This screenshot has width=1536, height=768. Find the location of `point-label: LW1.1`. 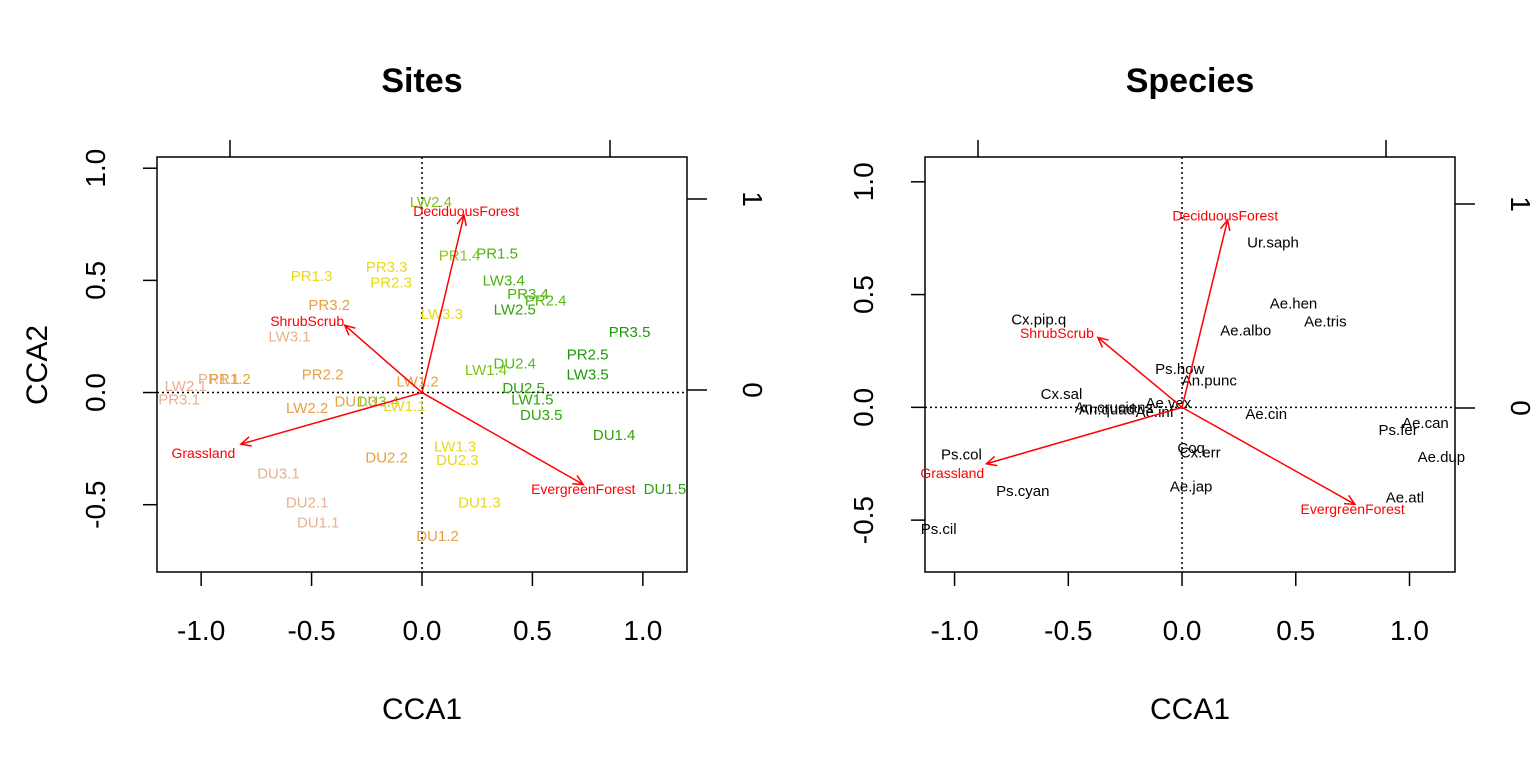

point-label: LW1.1 is located at coordinates (404, 406).